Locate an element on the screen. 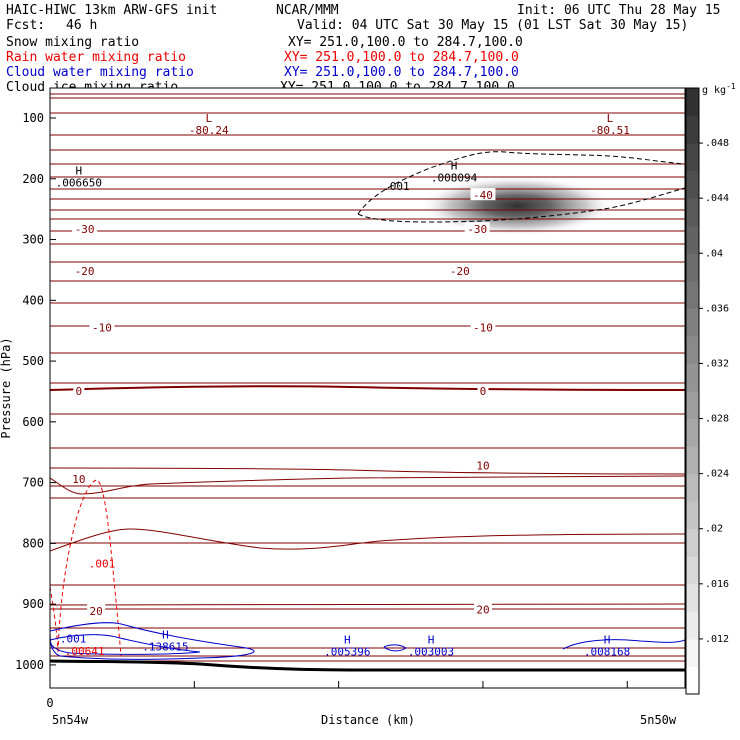 The image size is (740, 740). temperature-label: -40 is located at coordinates (483, 195).